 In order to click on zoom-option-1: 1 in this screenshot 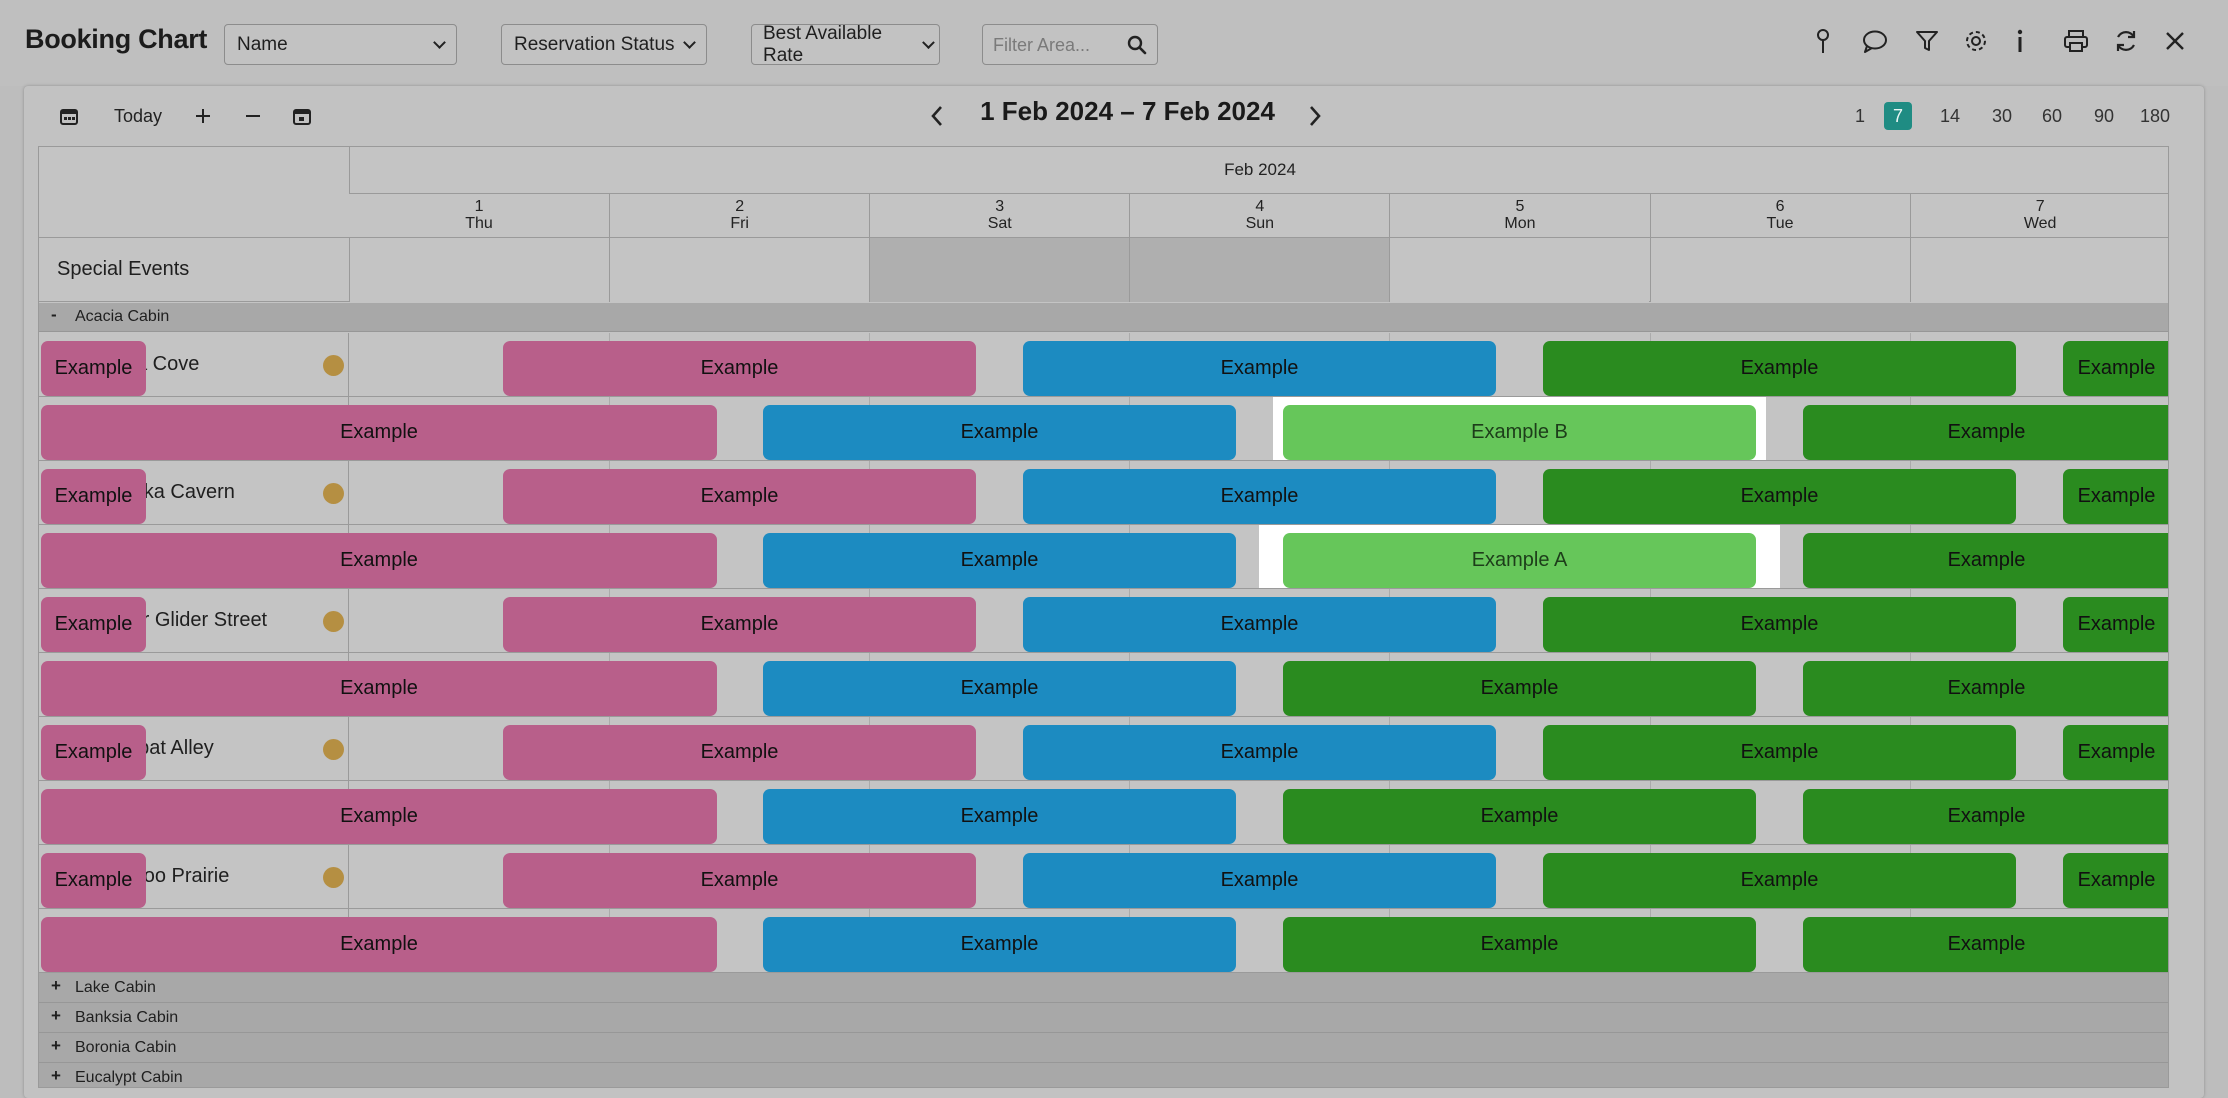, I will do `click(1859, 115)`.